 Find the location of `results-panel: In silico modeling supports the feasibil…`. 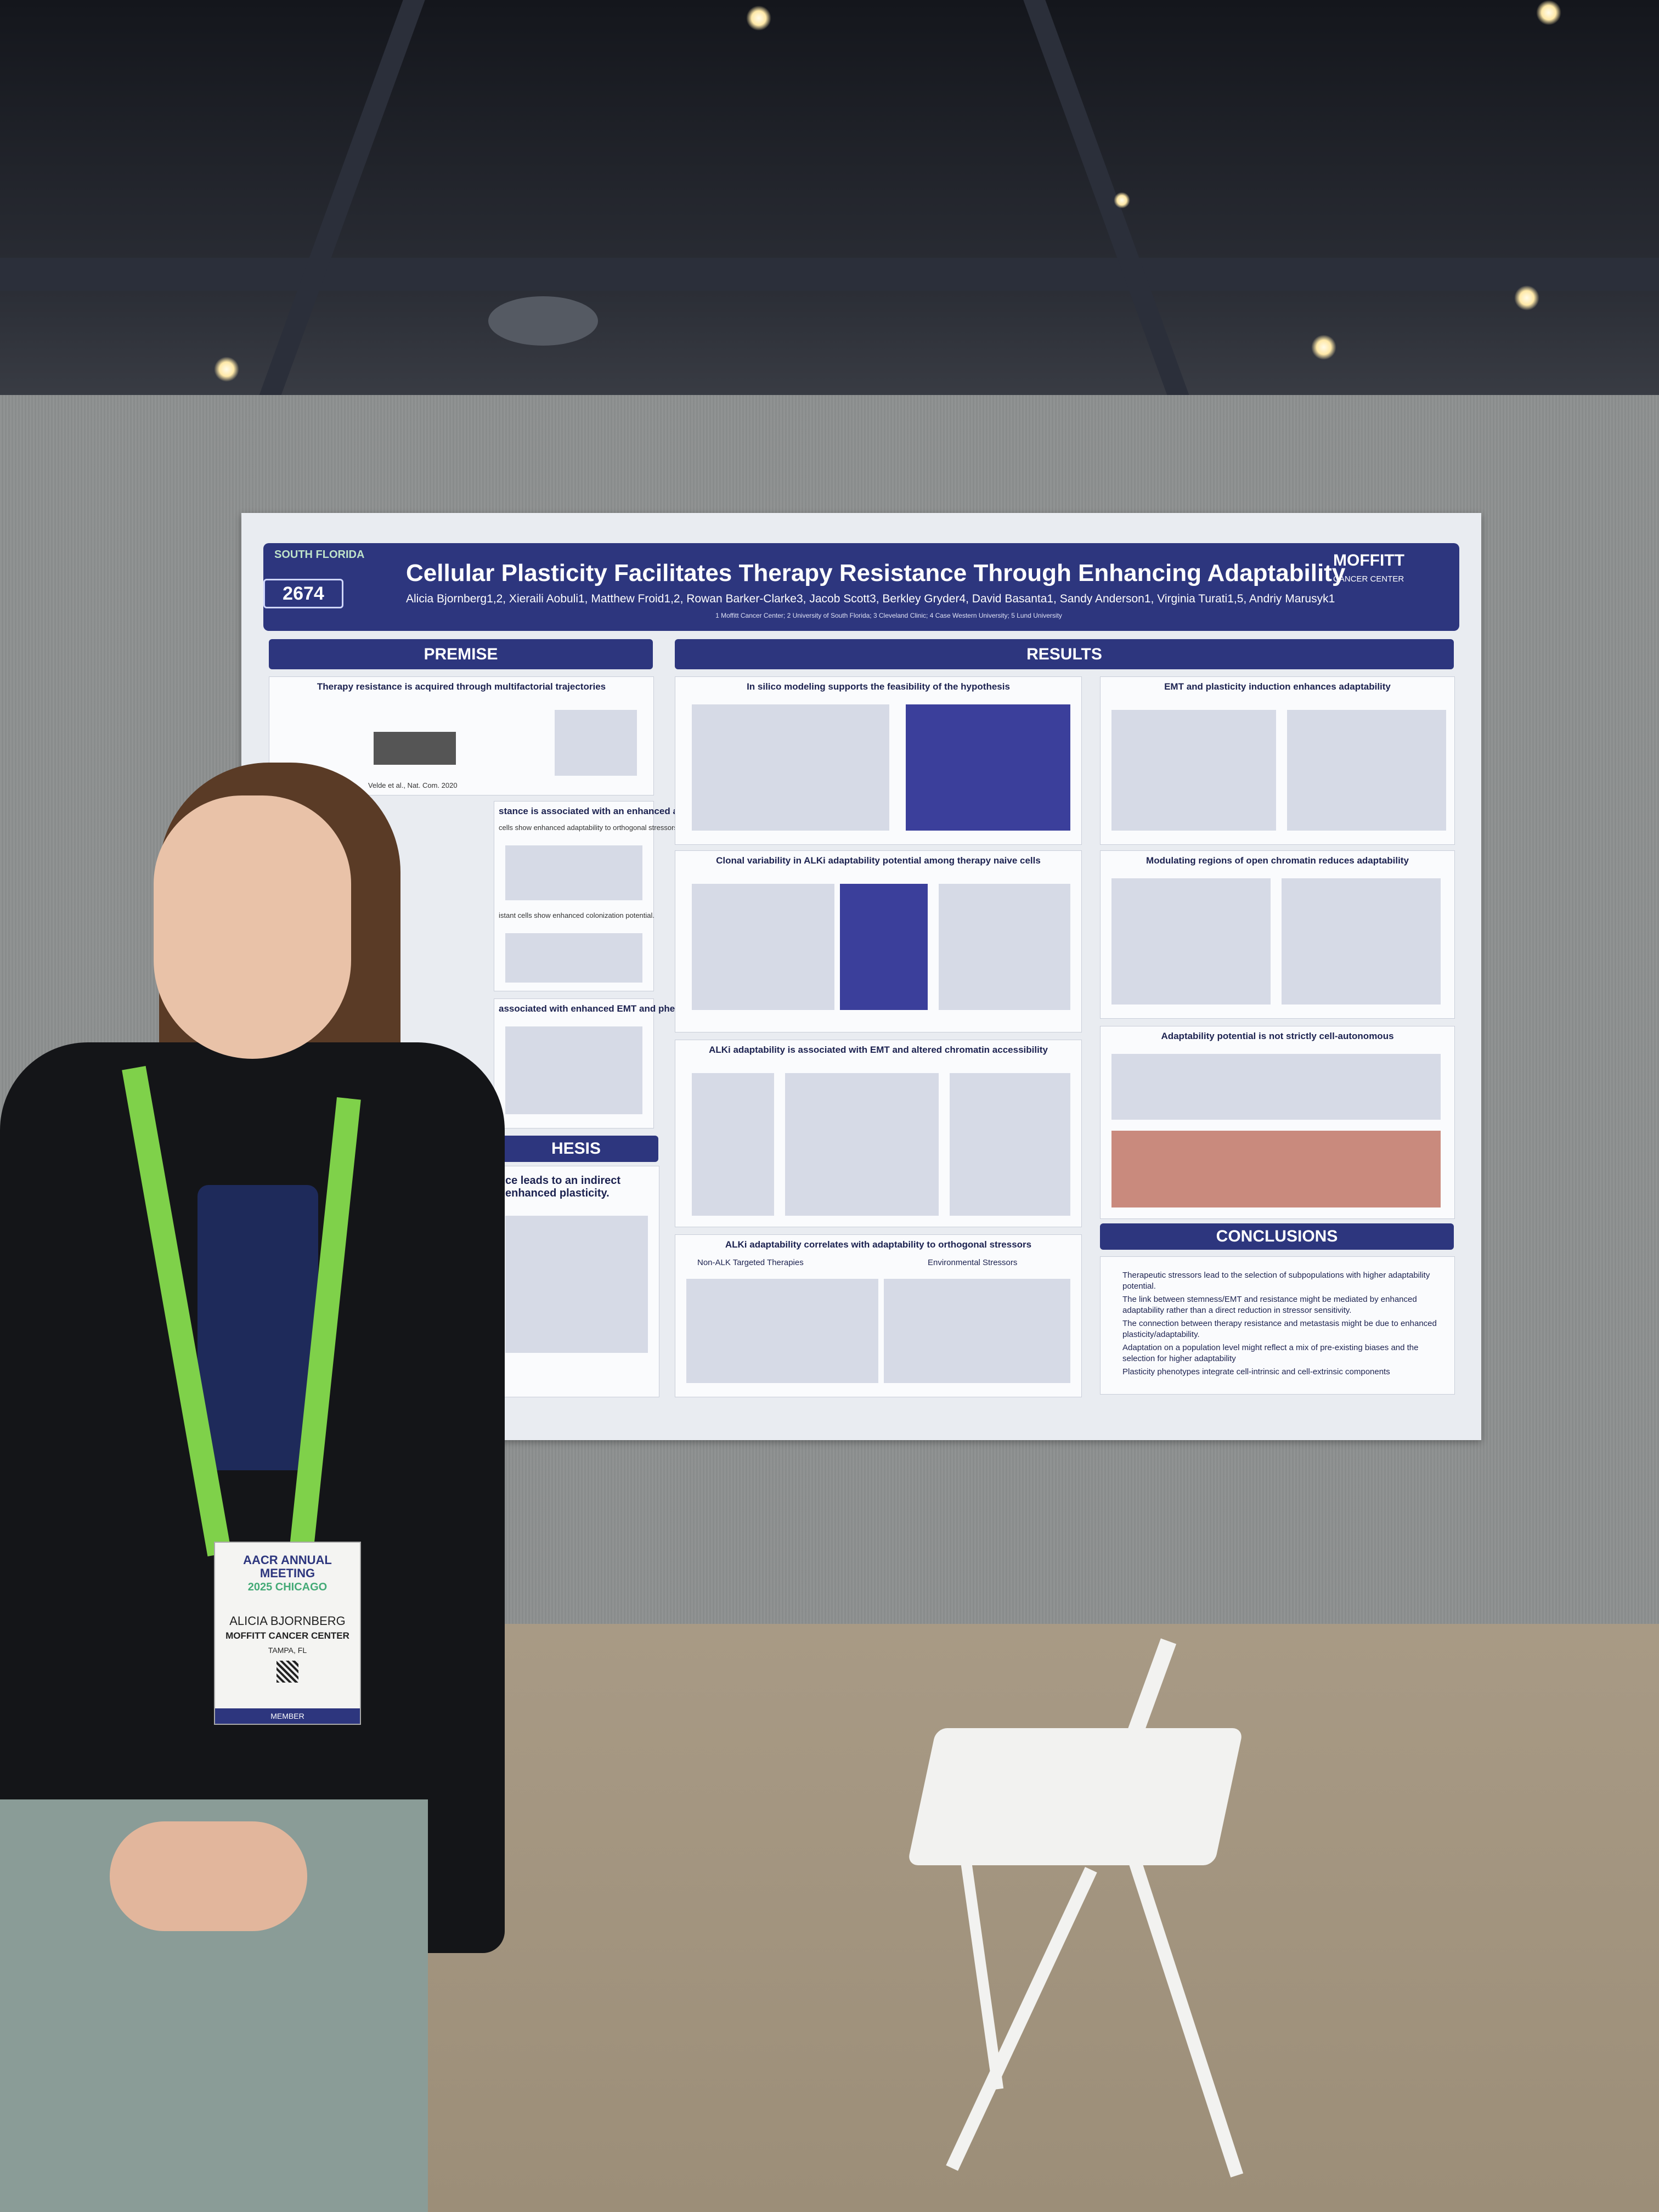

results-panel: In silico modeling supports the feasibil… is located at coordinates (878, 761).